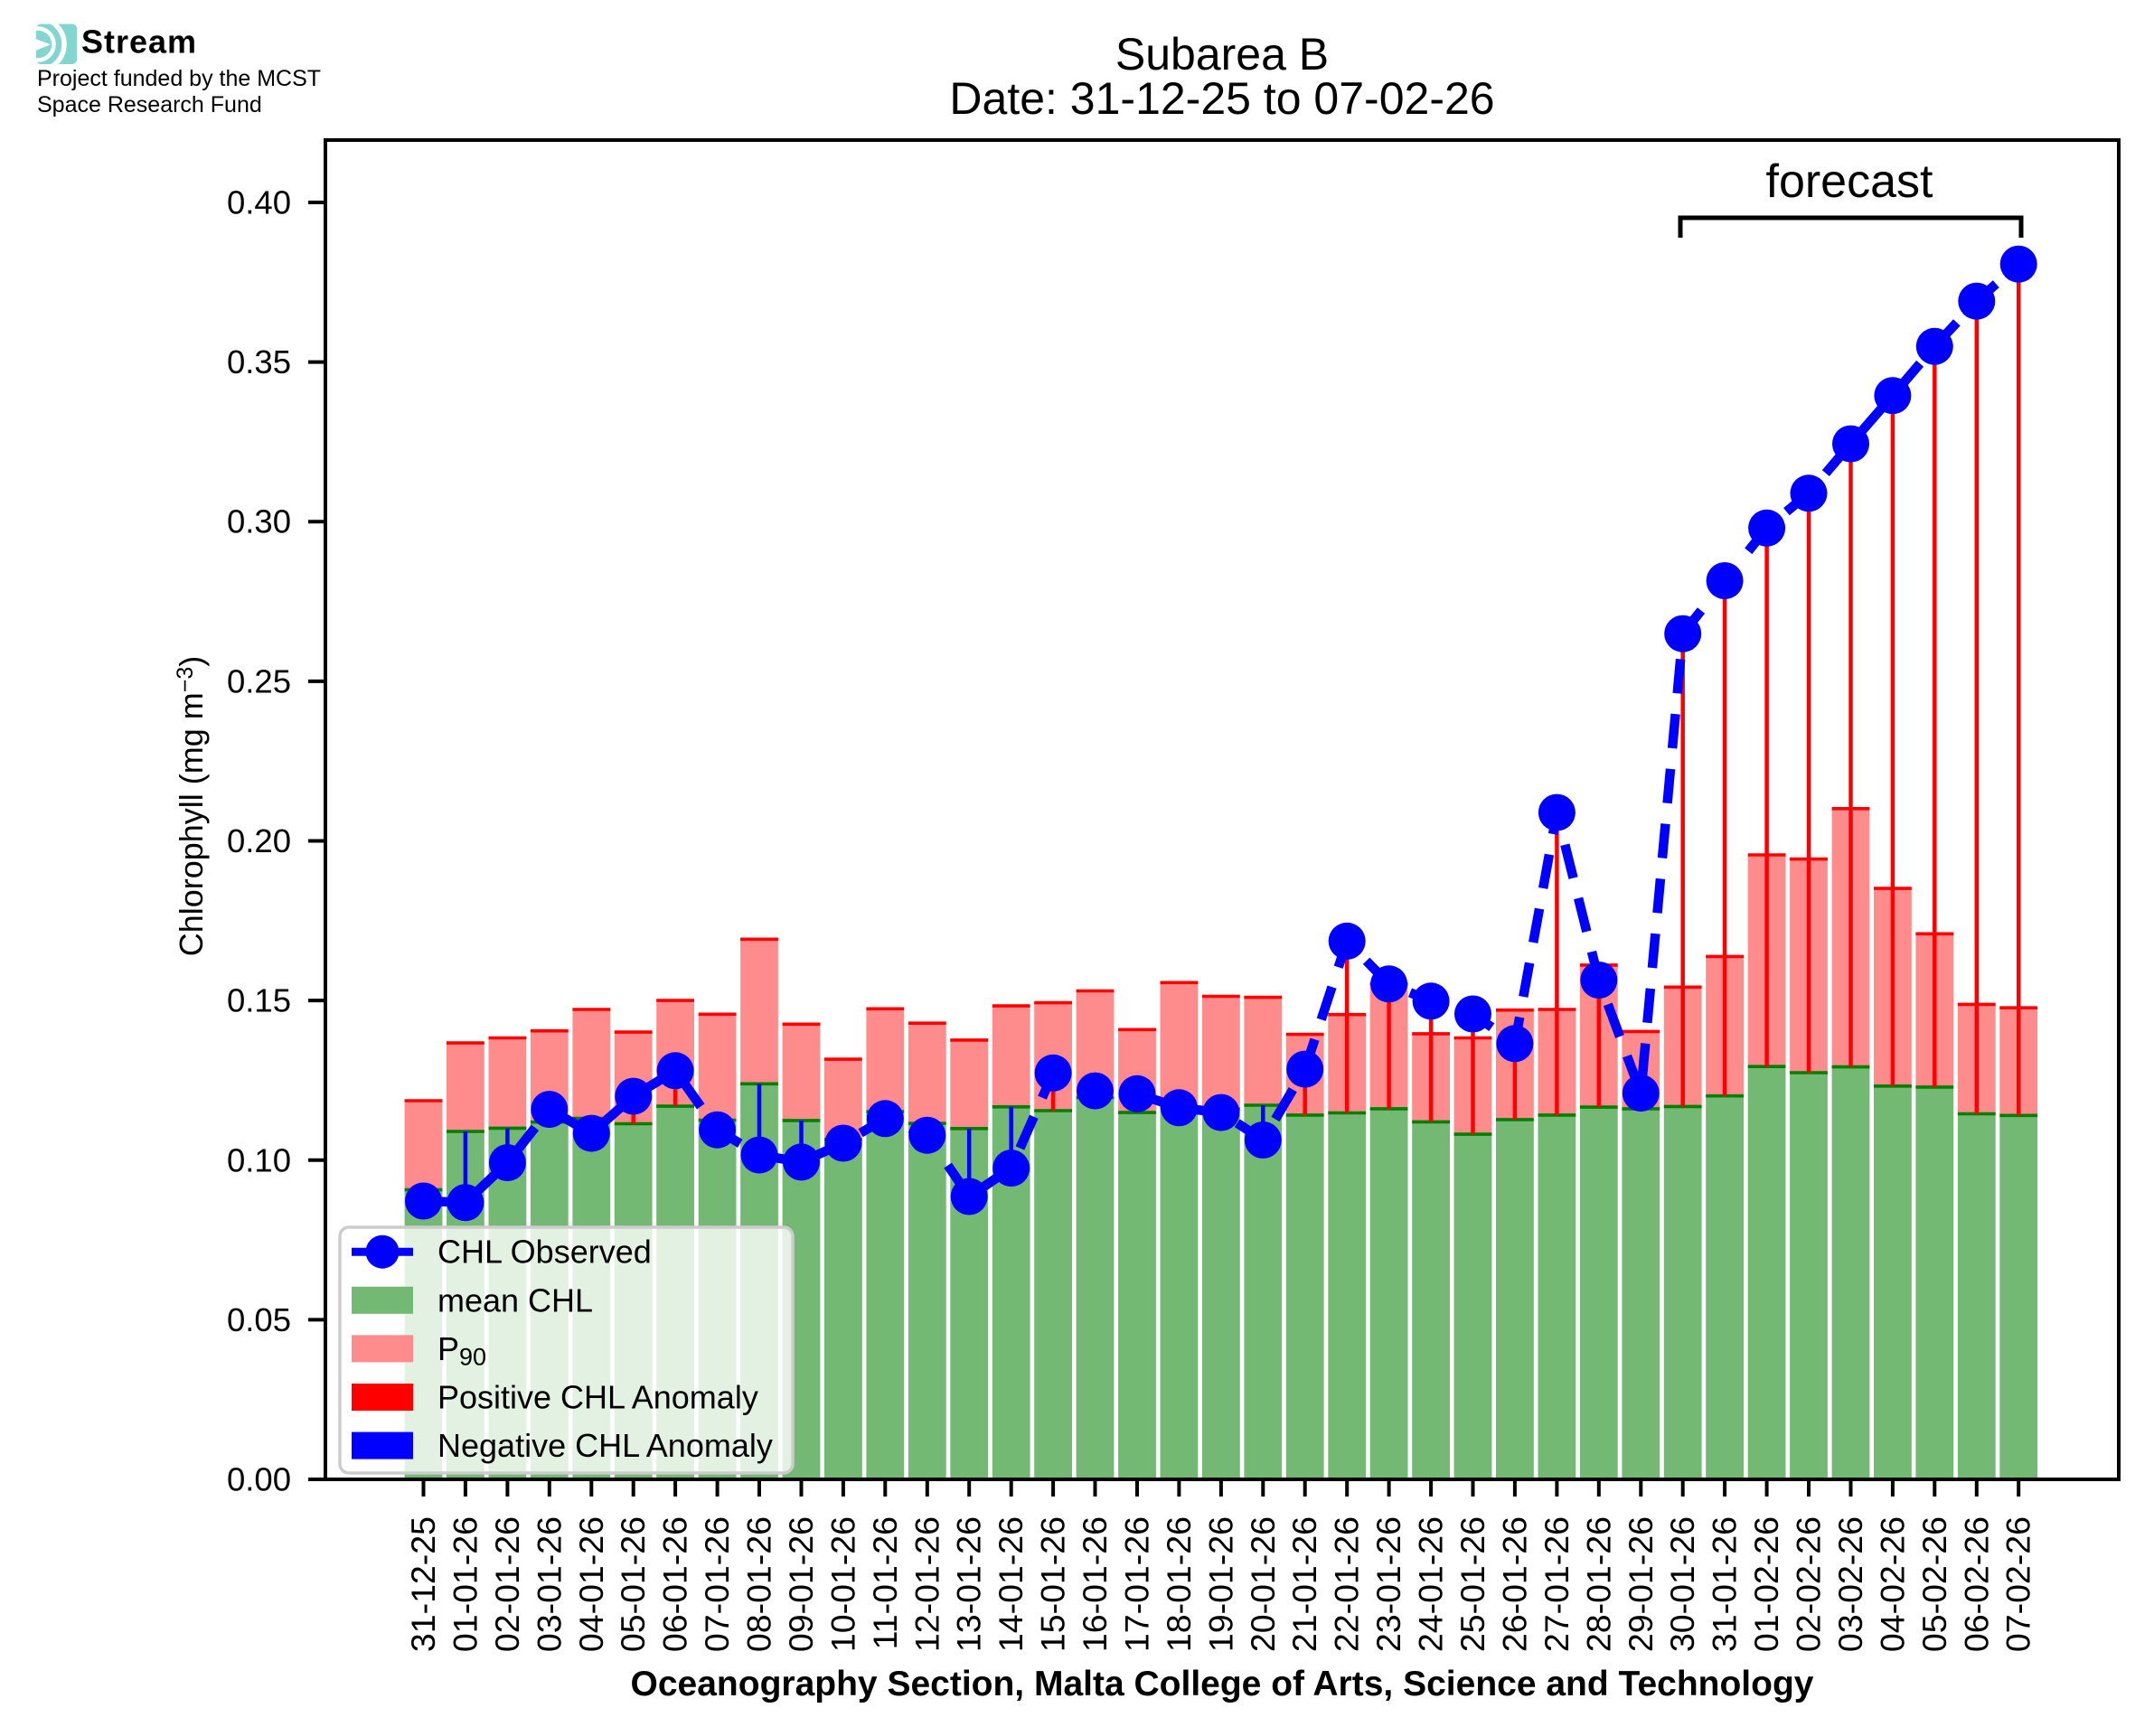 Image resolution: width=2154 pixels, height=1736 pixels. Describe the element at coordinates (1137, 1584) in the screenshot. I see `svg-text: 17-01-26` at that location.